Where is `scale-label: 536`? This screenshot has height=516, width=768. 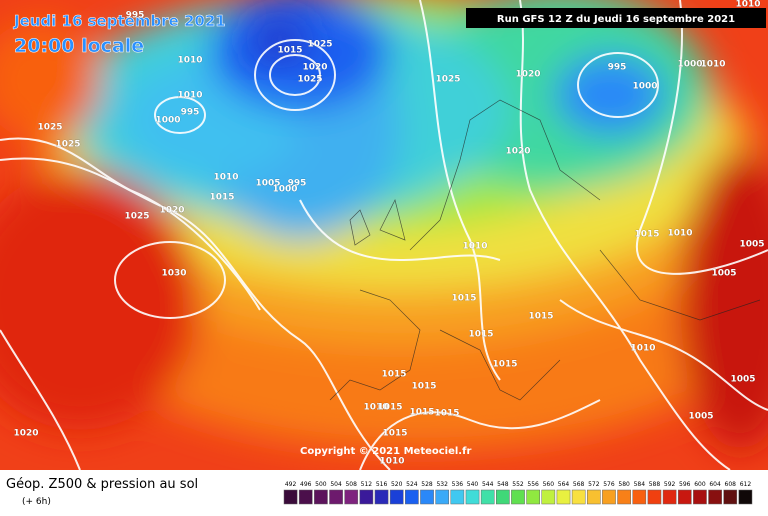 scale-label: 536 is located at coordinates (458, 484).